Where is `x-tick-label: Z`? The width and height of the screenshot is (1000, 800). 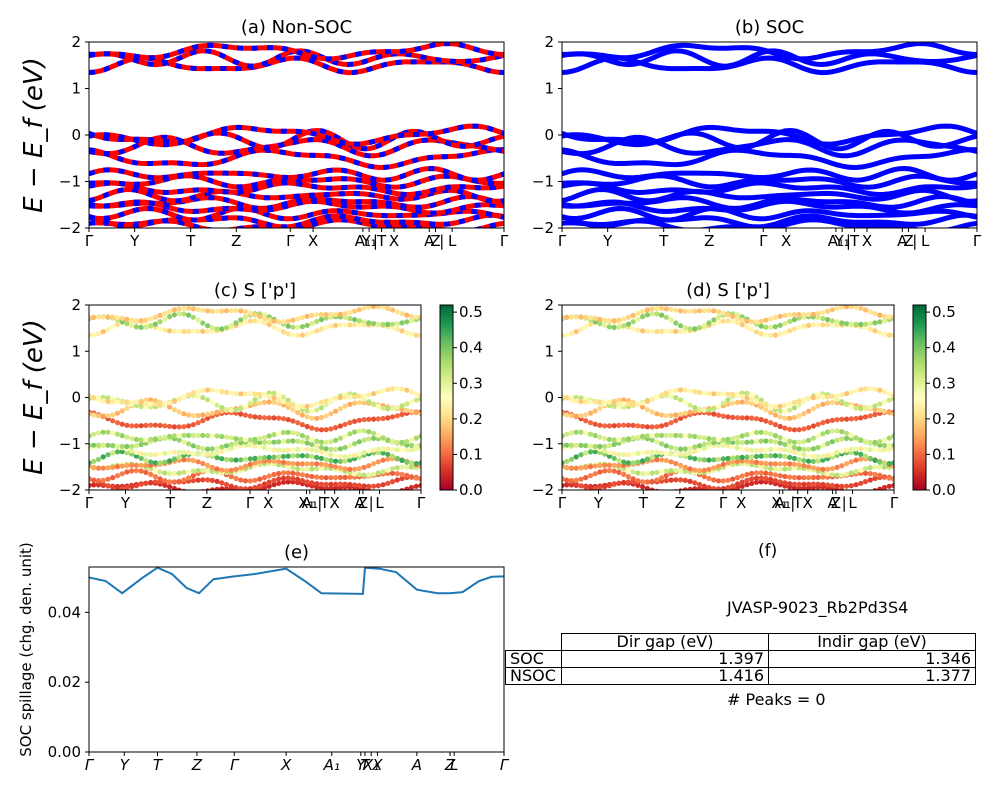 x-tick-label: Z is located at coordinates (908, 241).